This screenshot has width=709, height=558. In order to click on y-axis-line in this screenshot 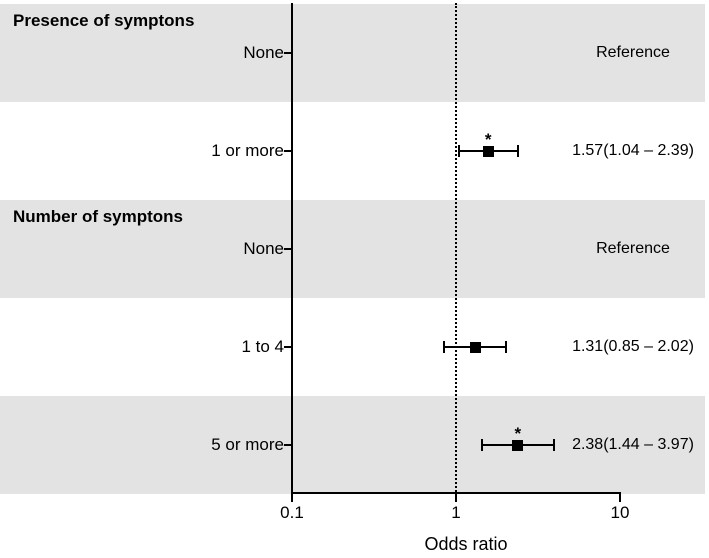, I will do `click(292, 248)`.